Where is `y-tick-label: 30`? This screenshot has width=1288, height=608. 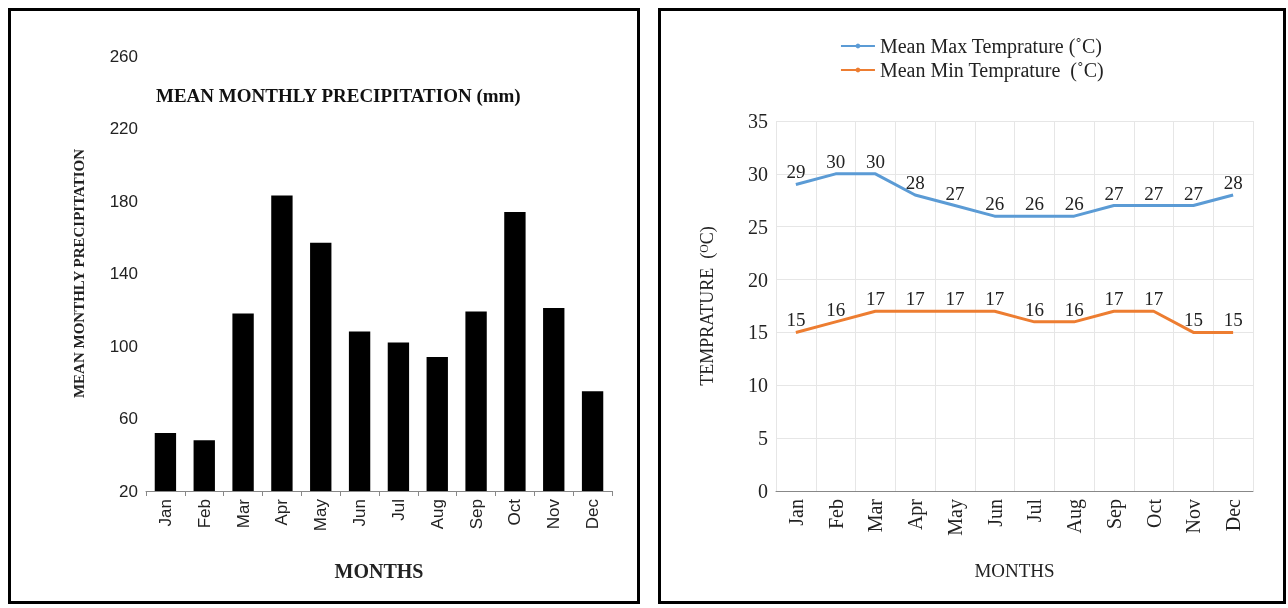 y-tick-label: 30 is located at coordinates (758, 173).